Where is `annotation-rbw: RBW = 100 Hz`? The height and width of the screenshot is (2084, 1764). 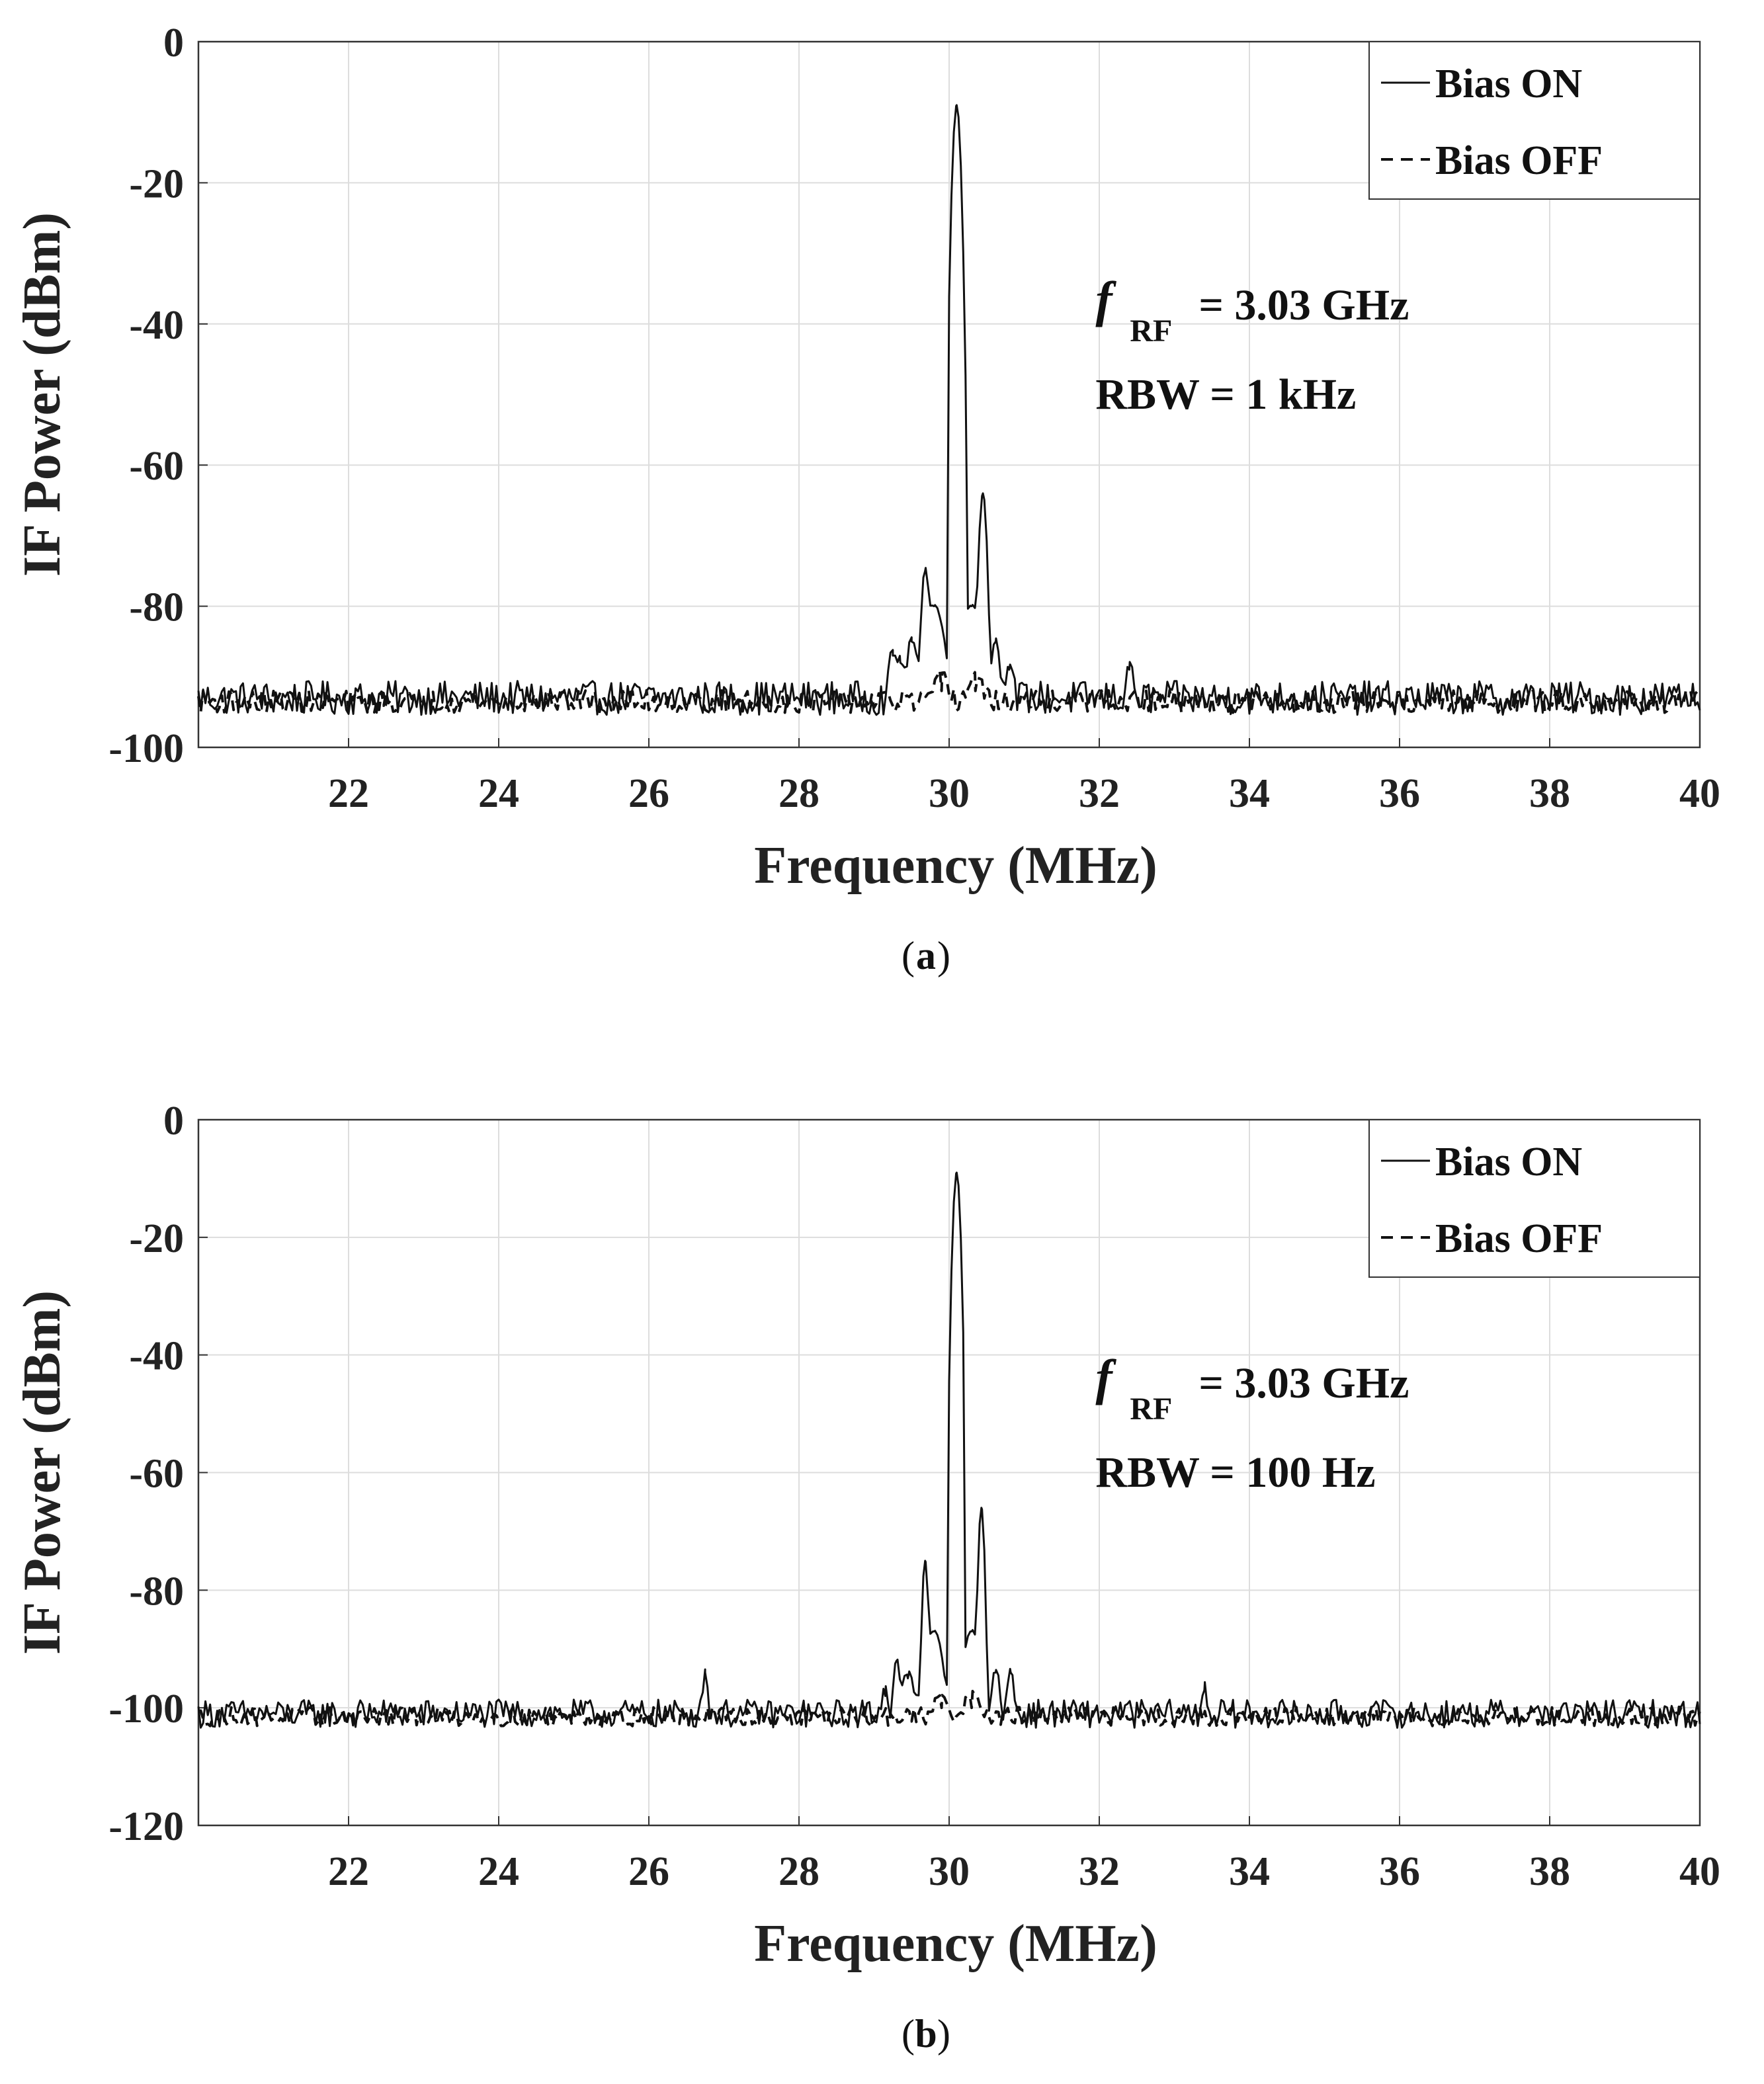 annotation-rbw: RBW = 100 Hz is located at coordinates (1235, 1472).